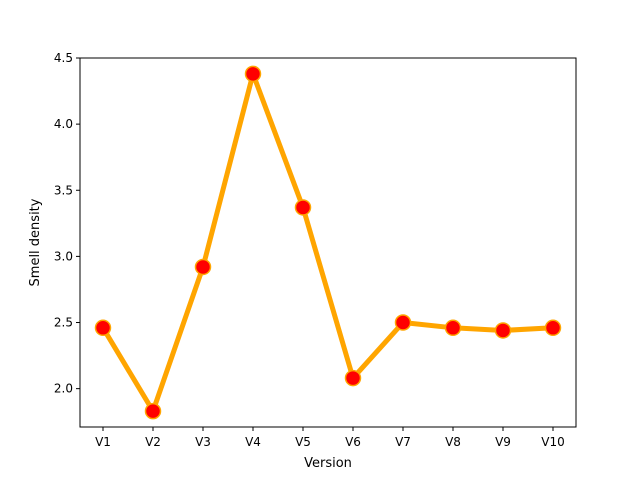 The image size is (640, 484). I want to click on x-axis-ticks: V1 V2 V3 V4 V5 V6 V7 V8 V9 V10, so click(330, 438).